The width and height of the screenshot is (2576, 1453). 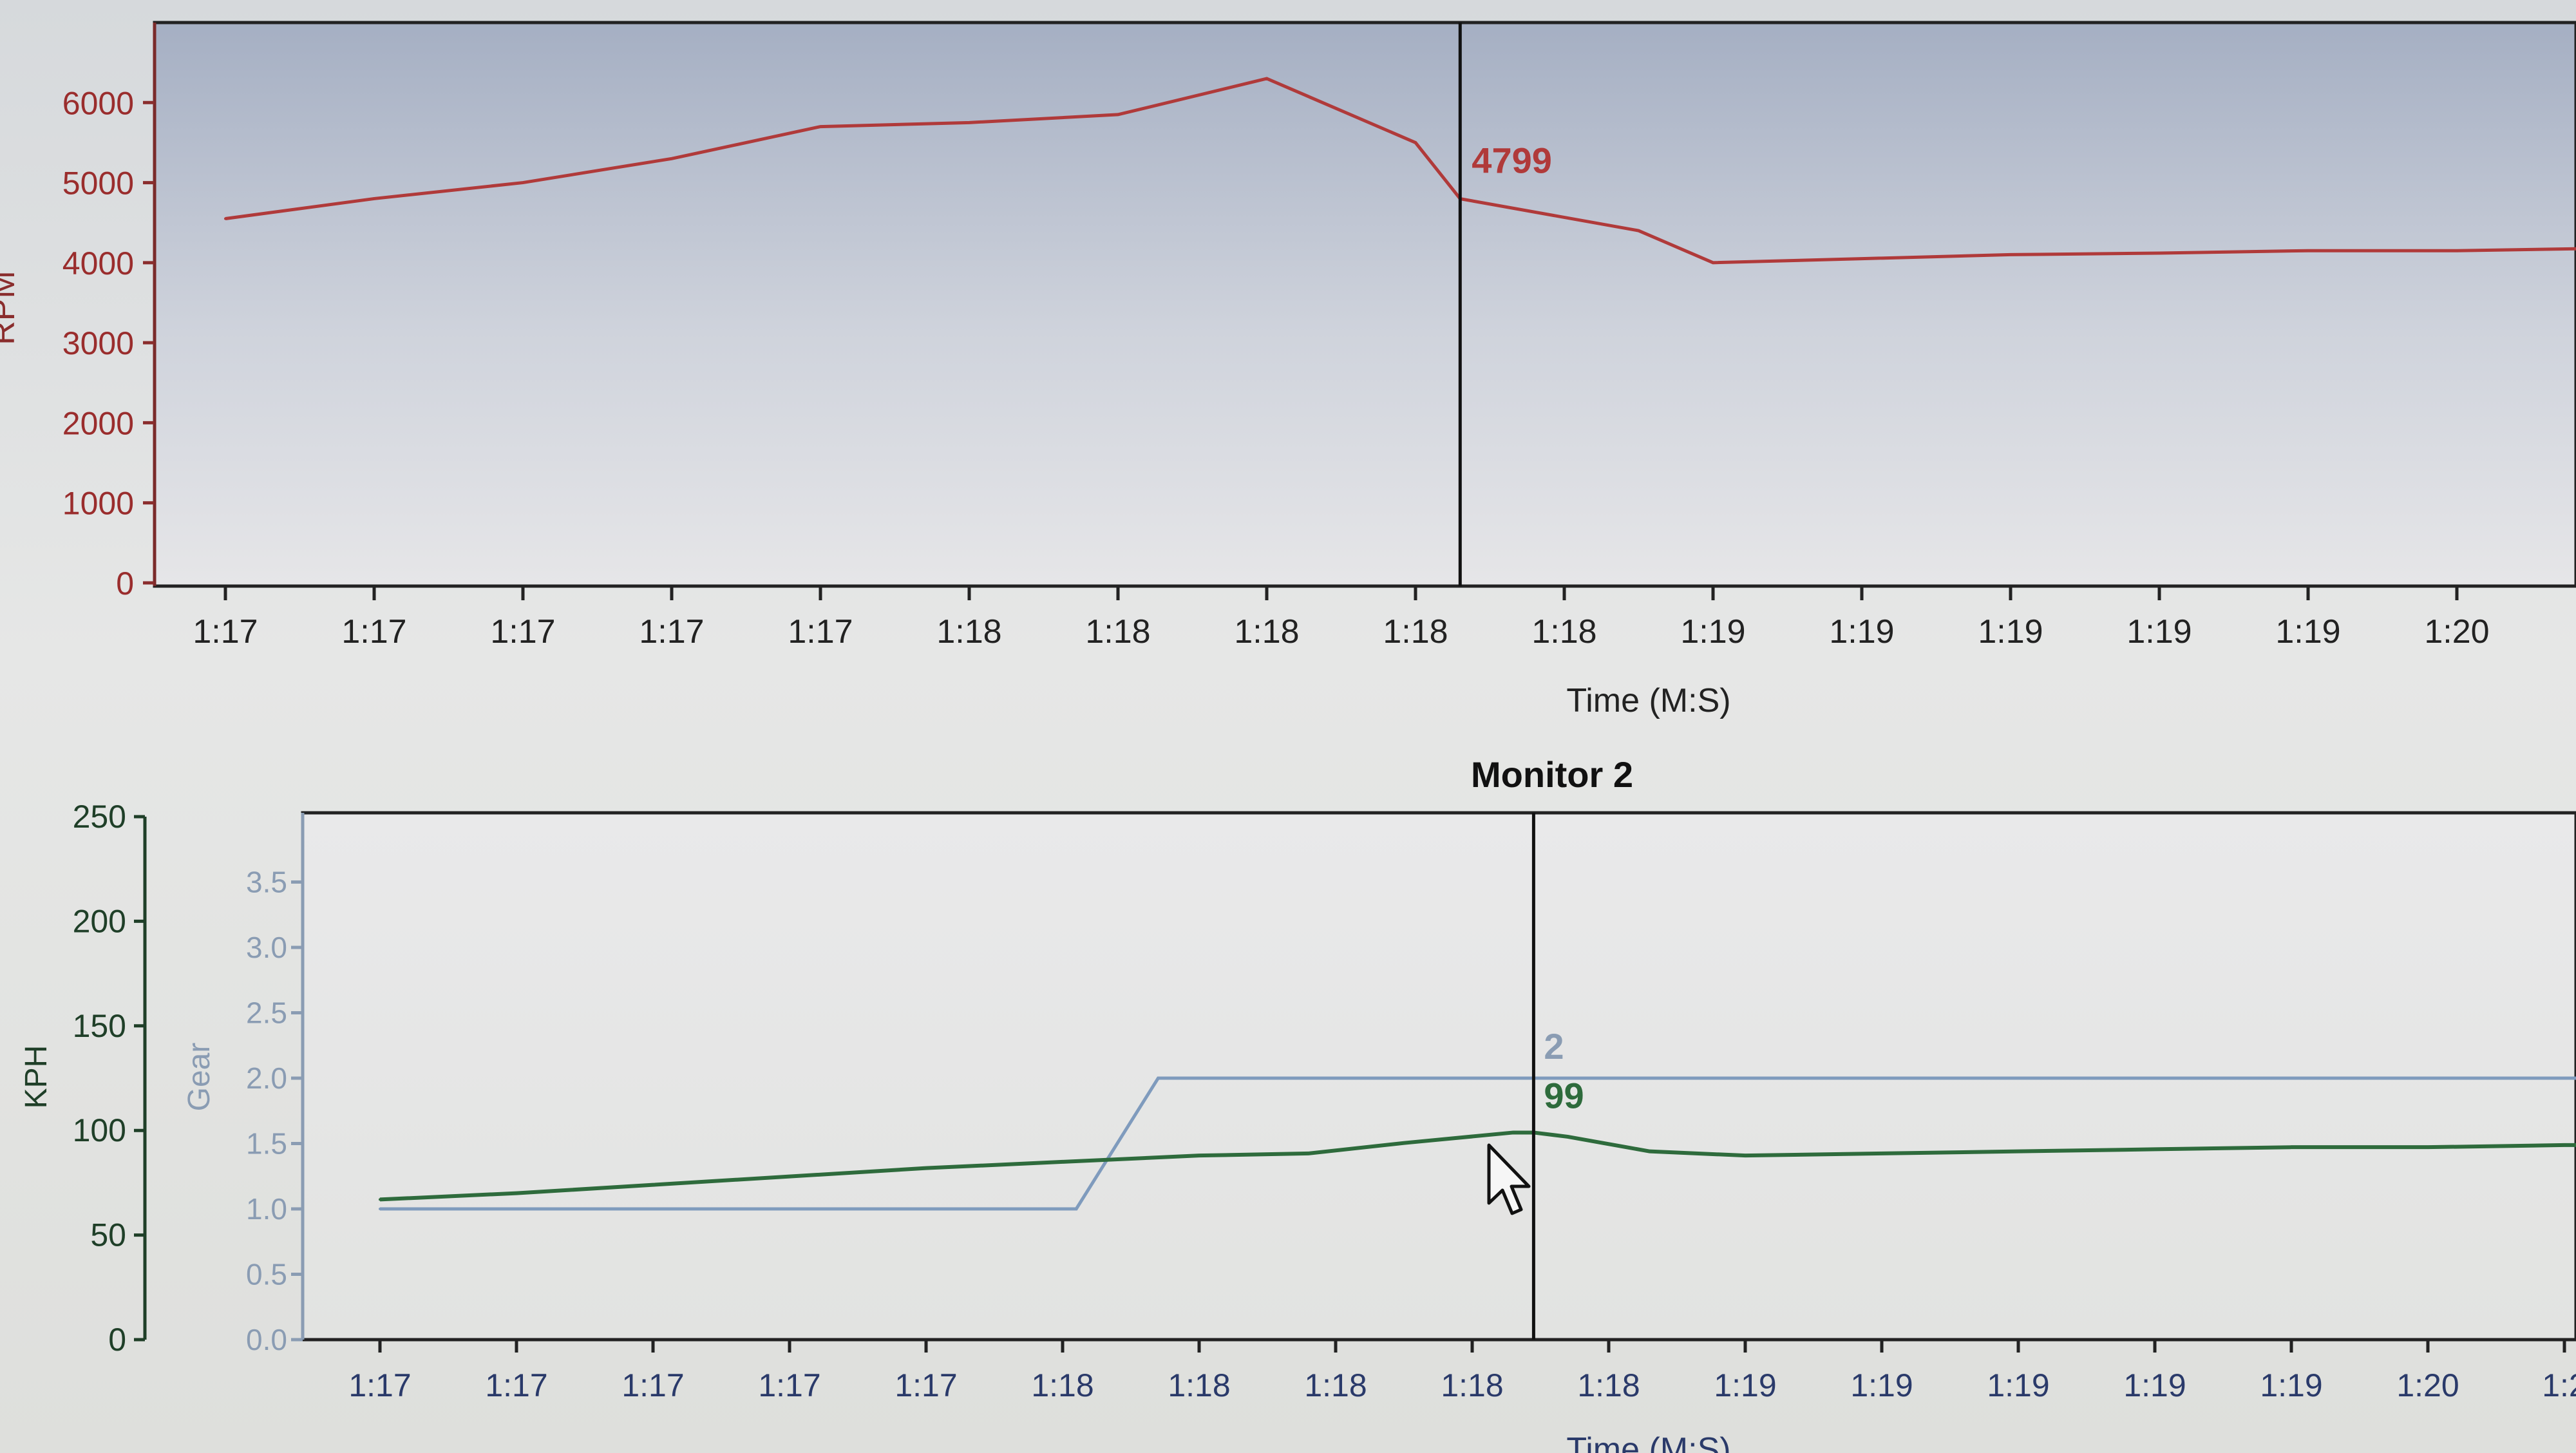 I want to click on kph-y-ticks: 0 50 100 150 200 250, so click(x=109, y=1078).